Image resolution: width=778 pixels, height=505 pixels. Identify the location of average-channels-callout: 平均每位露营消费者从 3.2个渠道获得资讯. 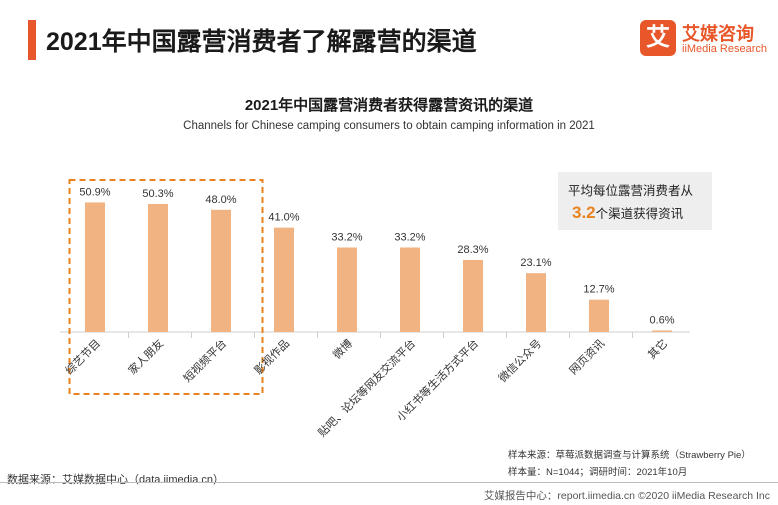
(635, 201).